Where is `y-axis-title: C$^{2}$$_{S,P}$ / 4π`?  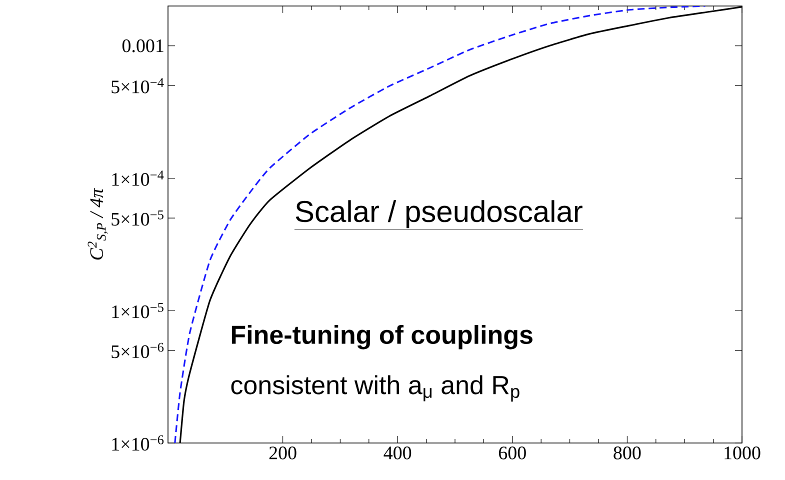
y-axis-title: C$^{2}$$_{S,P}$ / 4π is located at coordinates (98, 224).